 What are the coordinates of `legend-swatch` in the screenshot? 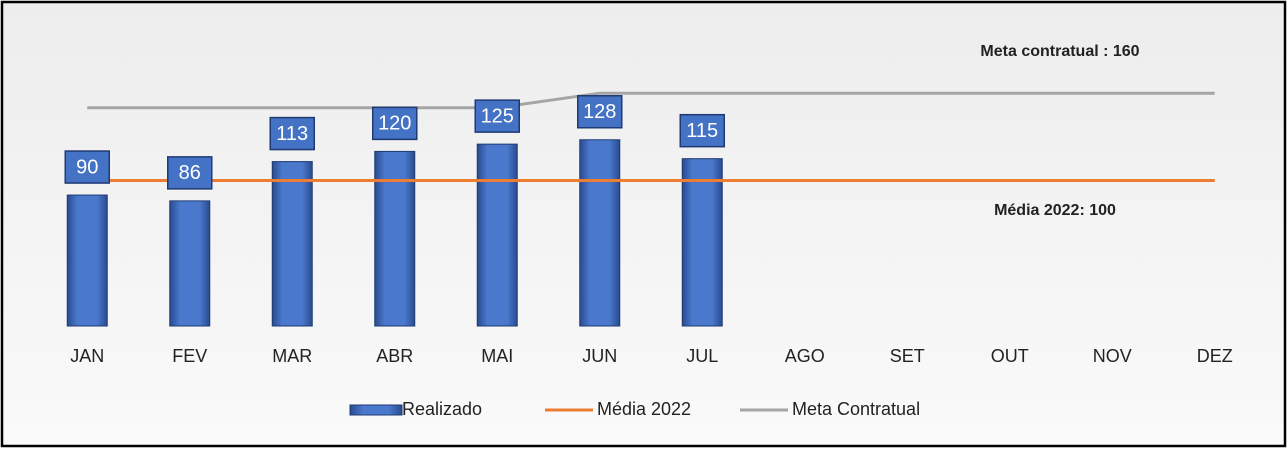 It's located at (376, 410).